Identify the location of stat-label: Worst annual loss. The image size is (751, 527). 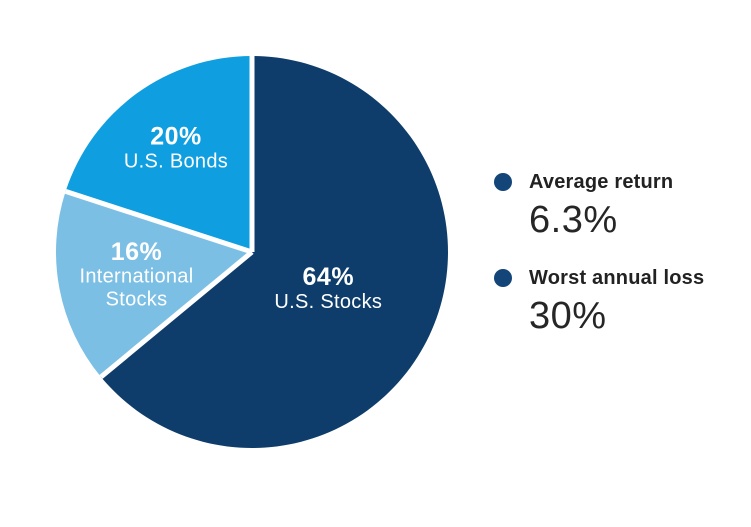
(617, 278).